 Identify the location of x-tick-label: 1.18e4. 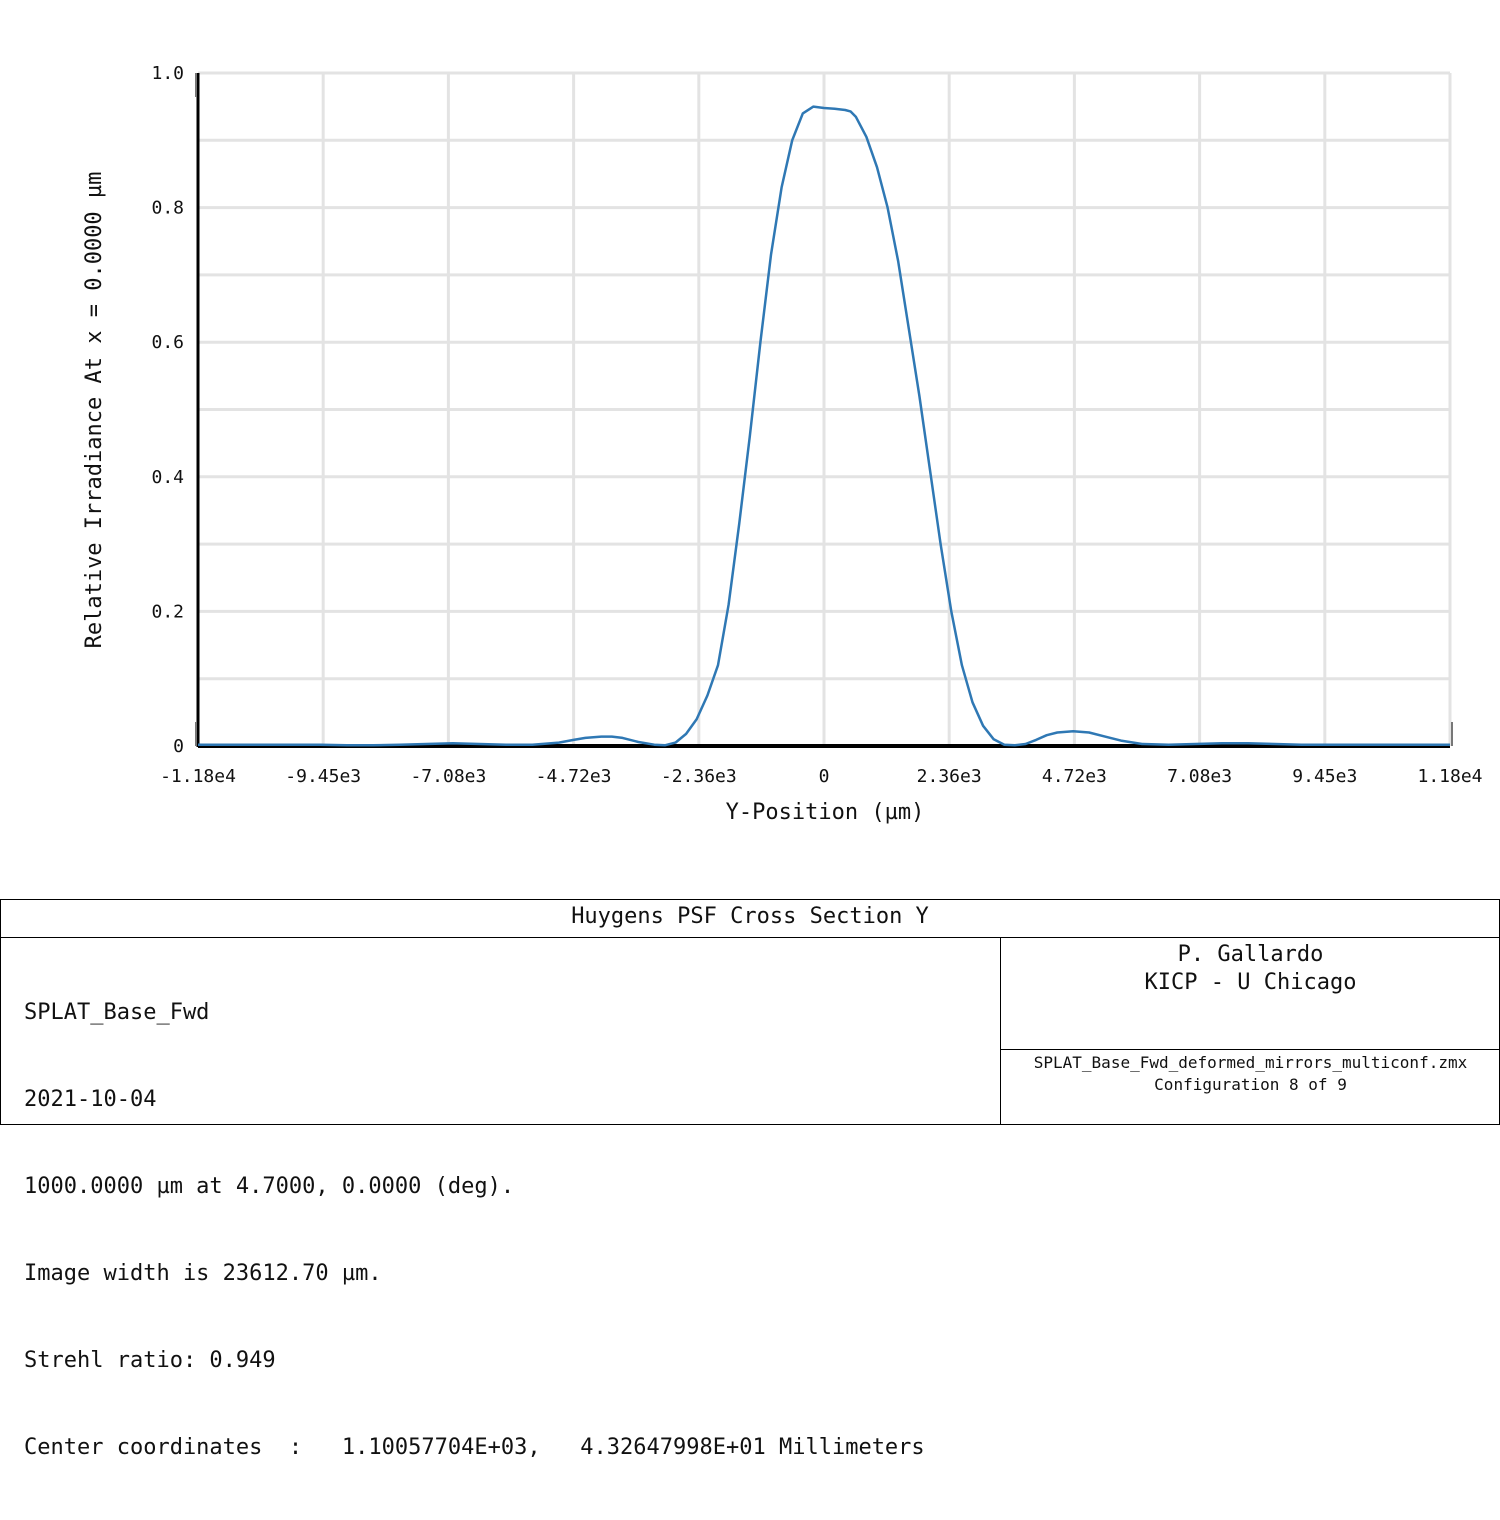
(1449, 776).